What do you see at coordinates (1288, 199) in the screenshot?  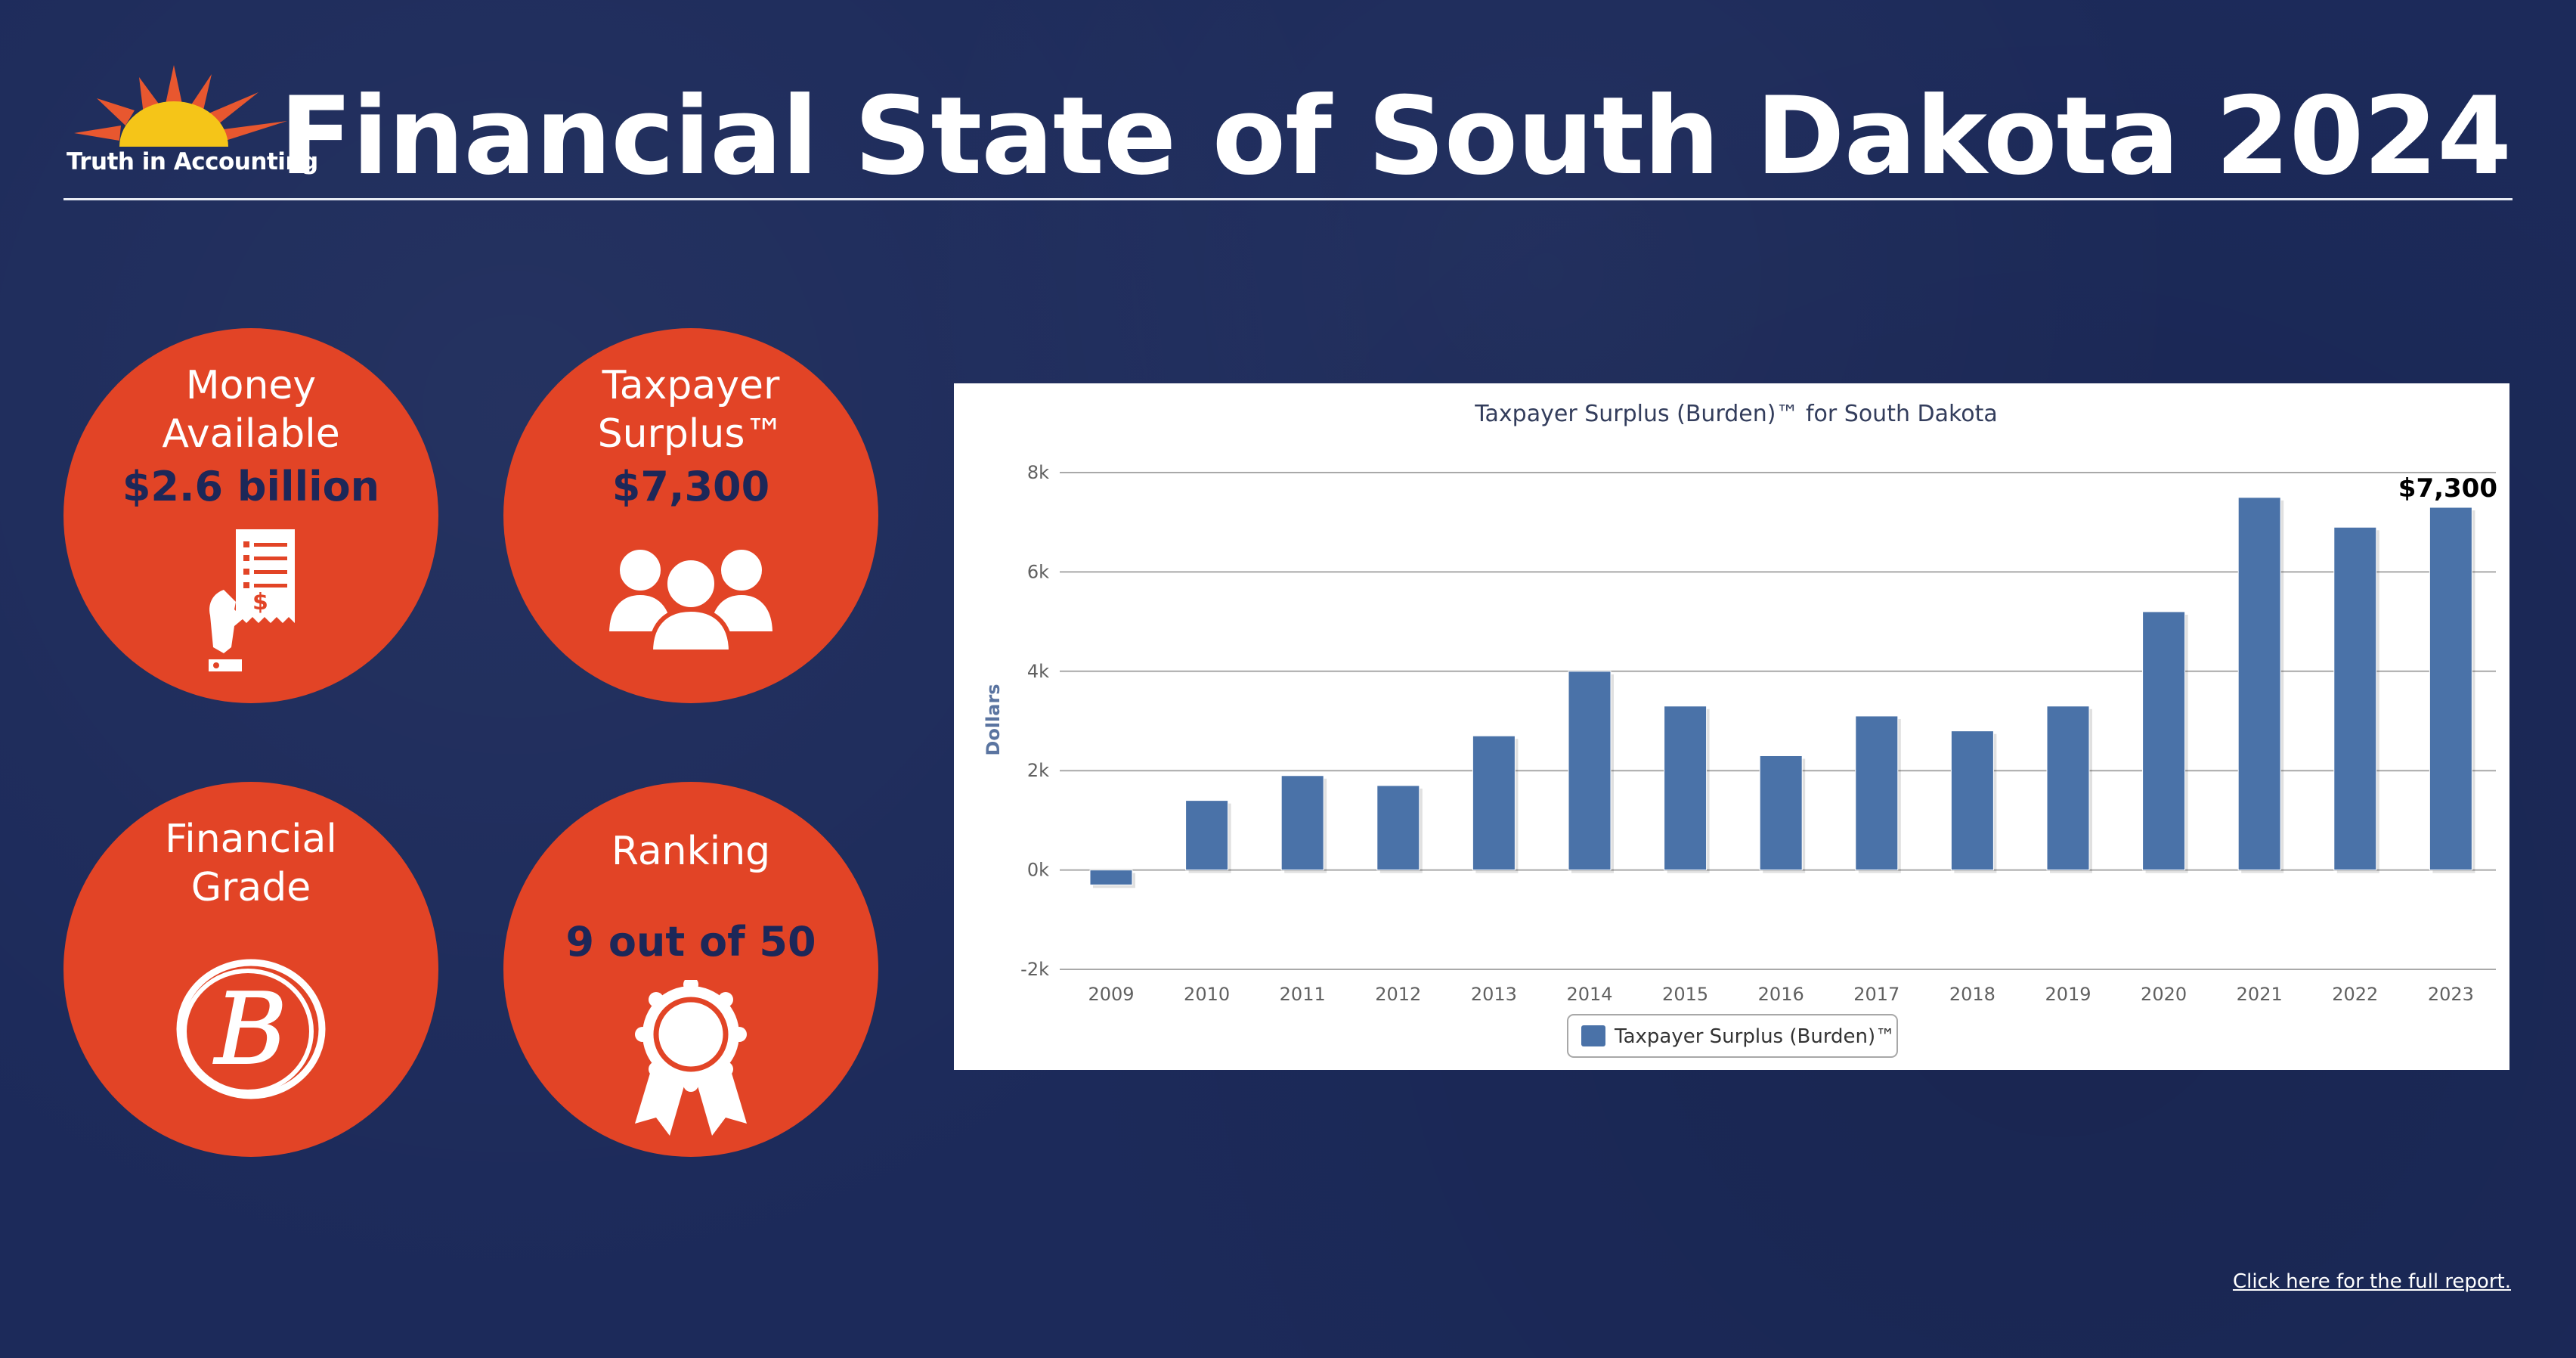 I see `title-divider` at bounding box center [1288, 199].